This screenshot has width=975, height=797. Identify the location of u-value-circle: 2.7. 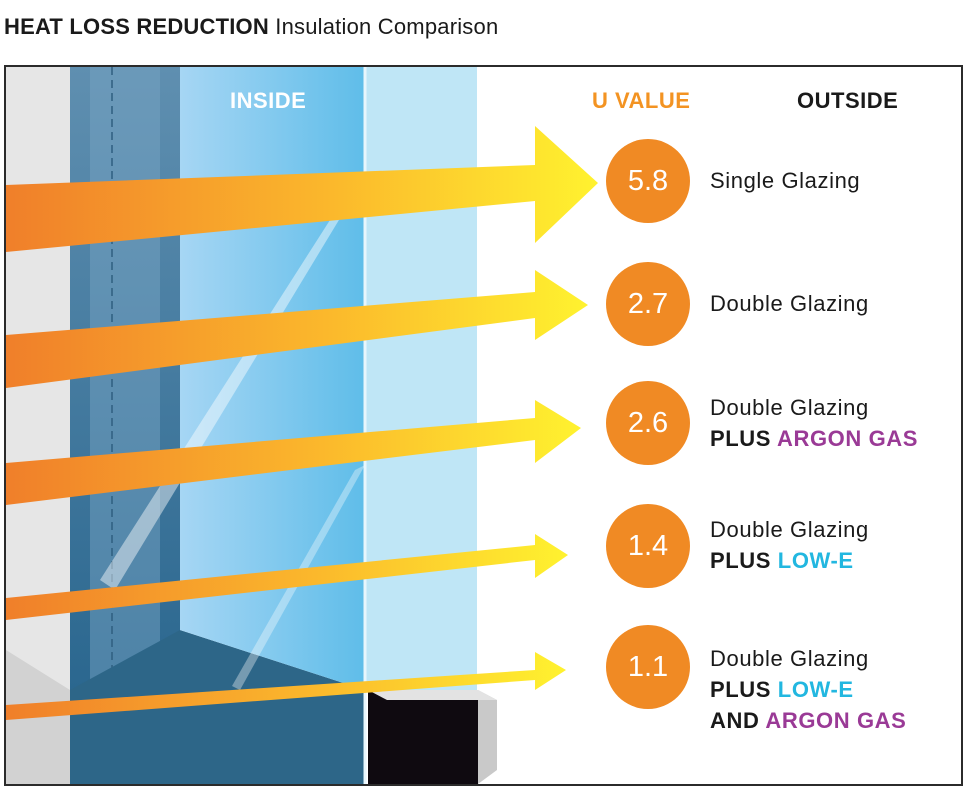
(648, 304).